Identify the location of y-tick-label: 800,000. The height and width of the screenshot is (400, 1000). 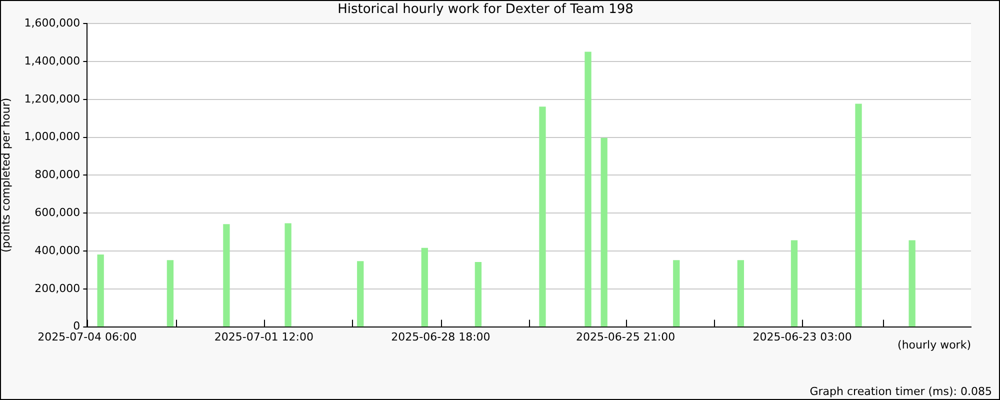
(57, 175).